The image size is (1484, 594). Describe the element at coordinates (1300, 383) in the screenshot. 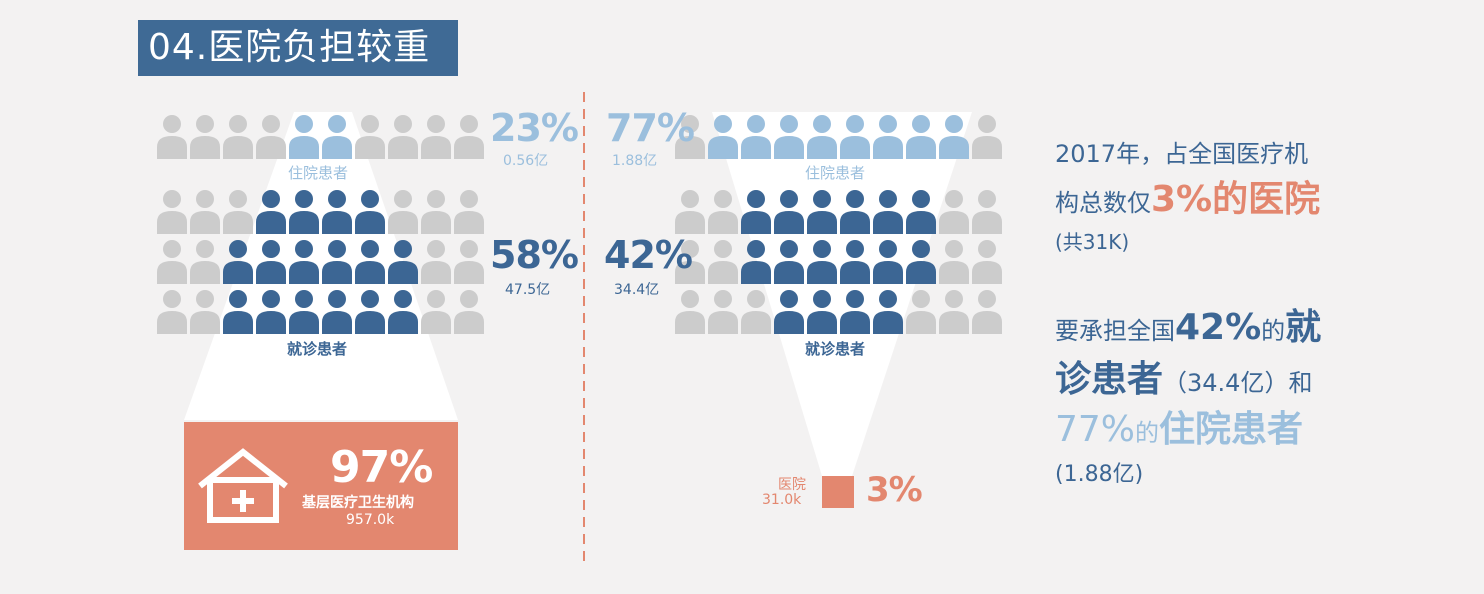

I see `summary-l5c: 和` at that location.